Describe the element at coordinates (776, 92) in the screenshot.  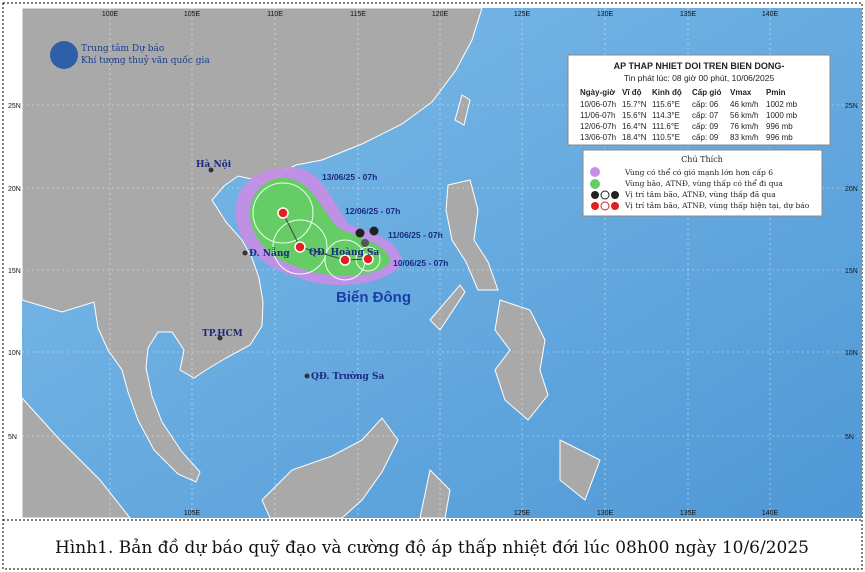
I see `table-header: Pmin` at that location.